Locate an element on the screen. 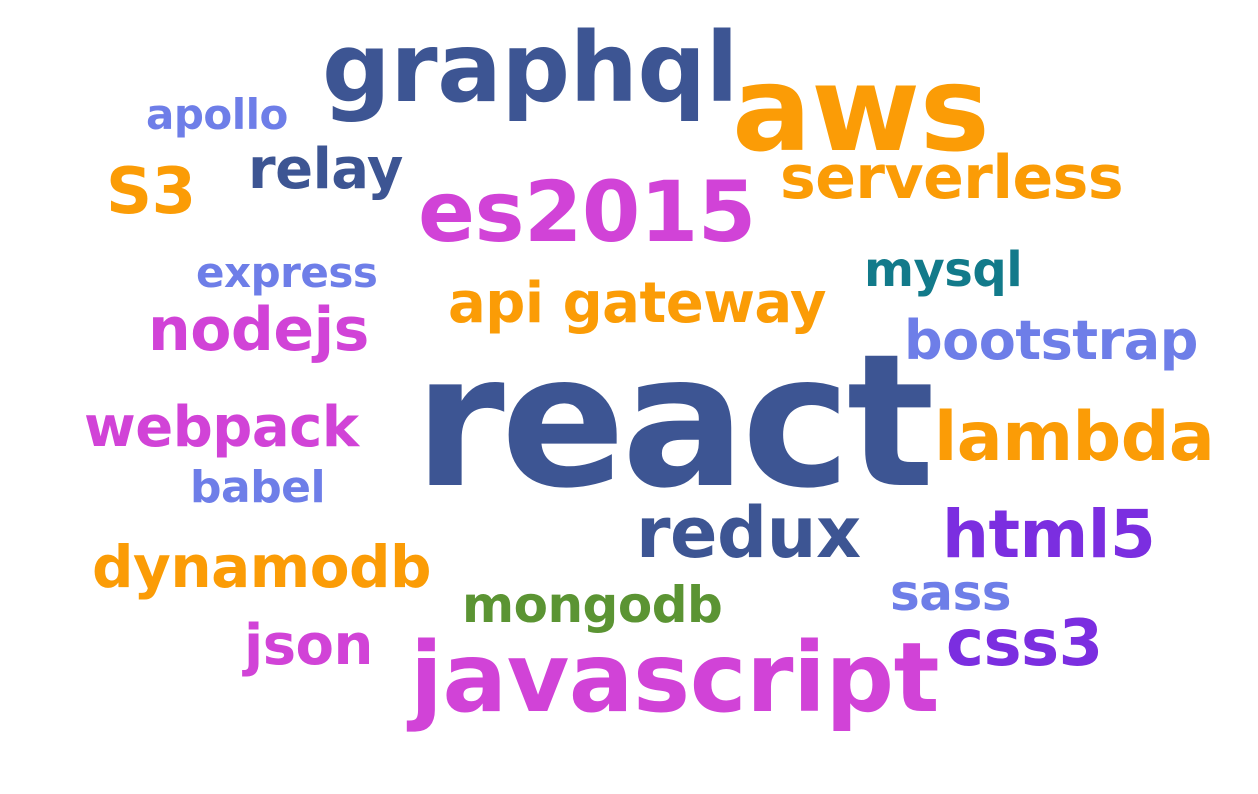 This screenshot has width=1258, height=794. word-serverless: serverless is located at coordinates (952, 178).